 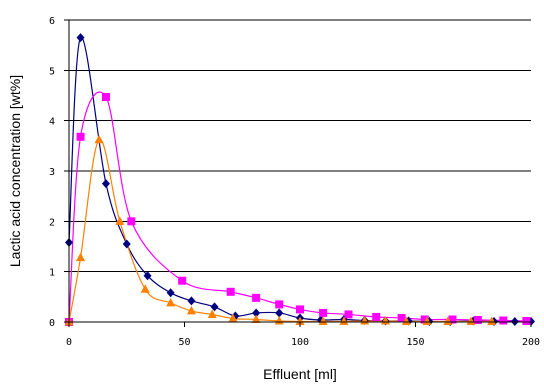 I want to click on x-tick-label-100: 100, so click(x=300, y=342).